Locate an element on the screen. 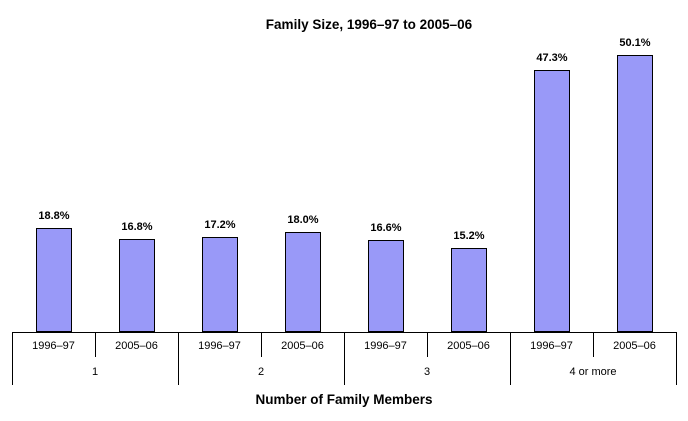  bar-value-label: 17.2% is located at coordinates (220, 225).